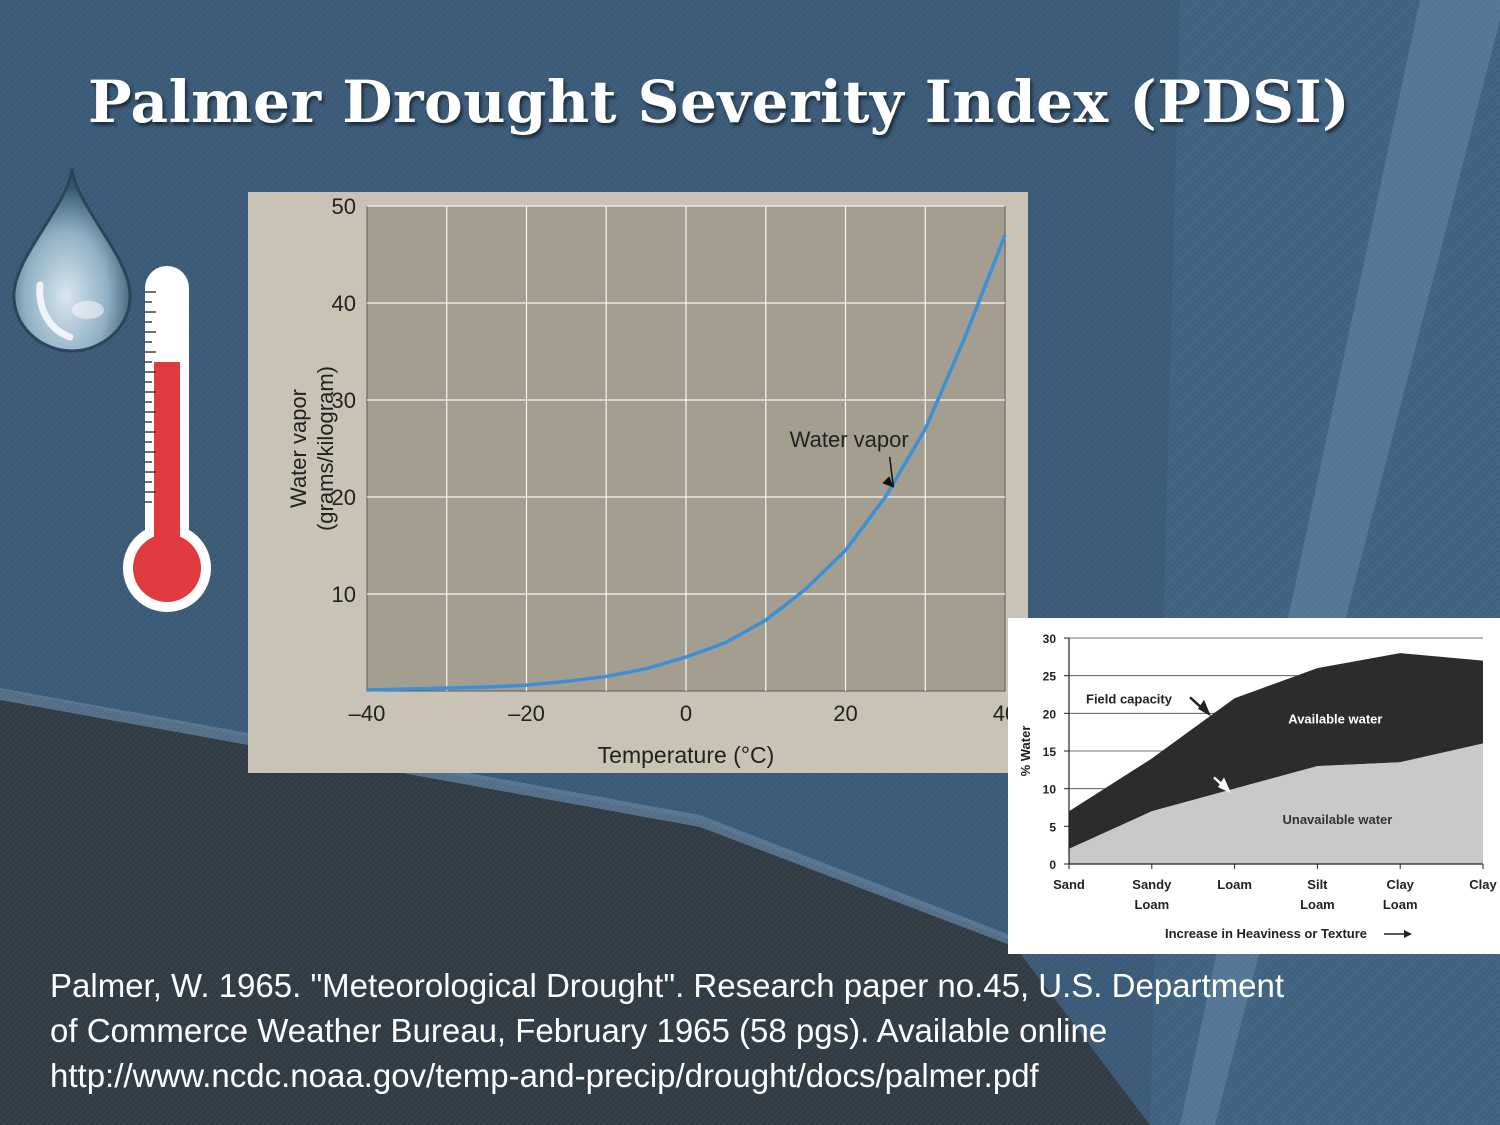  Describe the element at coordinates (1337, 819) in the screenshot. I see `unavailable-water-label: Unavailable water` at that location.